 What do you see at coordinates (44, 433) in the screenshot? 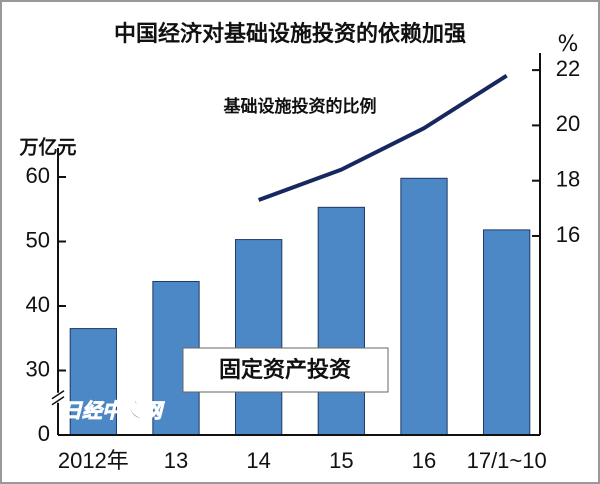
I see `y-origin-label: 0` at bounding box center [44, 433].